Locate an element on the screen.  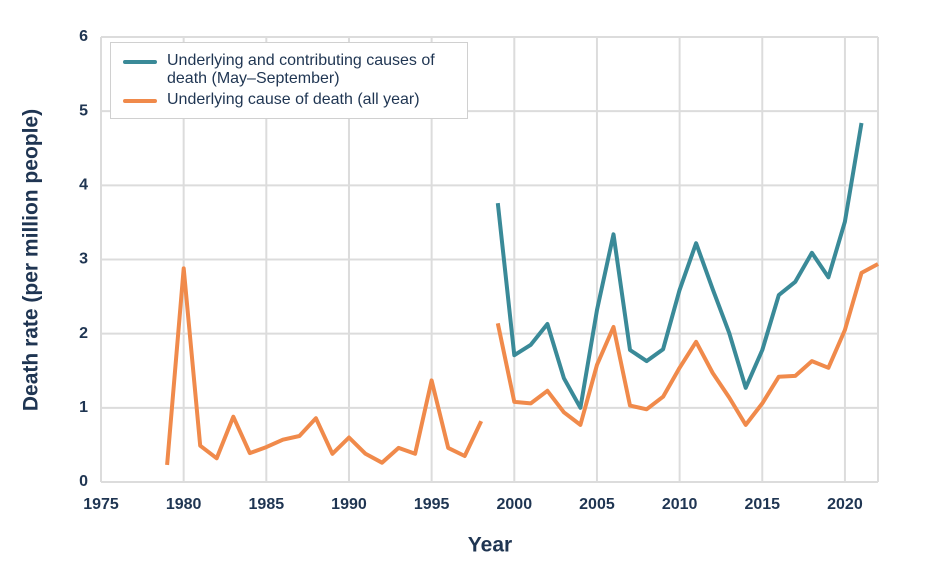
y-tick-label: 3 is located at coordinates (83, 259).